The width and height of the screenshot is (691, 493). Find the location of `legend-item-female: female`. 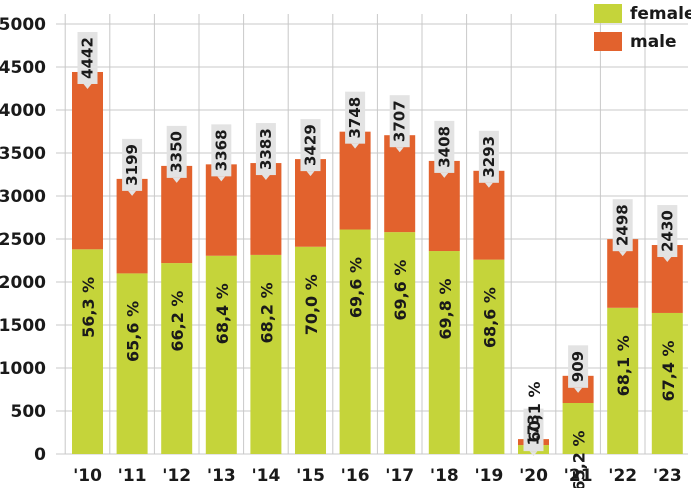

legend-item-female: female is located at coordinates (642, 14).